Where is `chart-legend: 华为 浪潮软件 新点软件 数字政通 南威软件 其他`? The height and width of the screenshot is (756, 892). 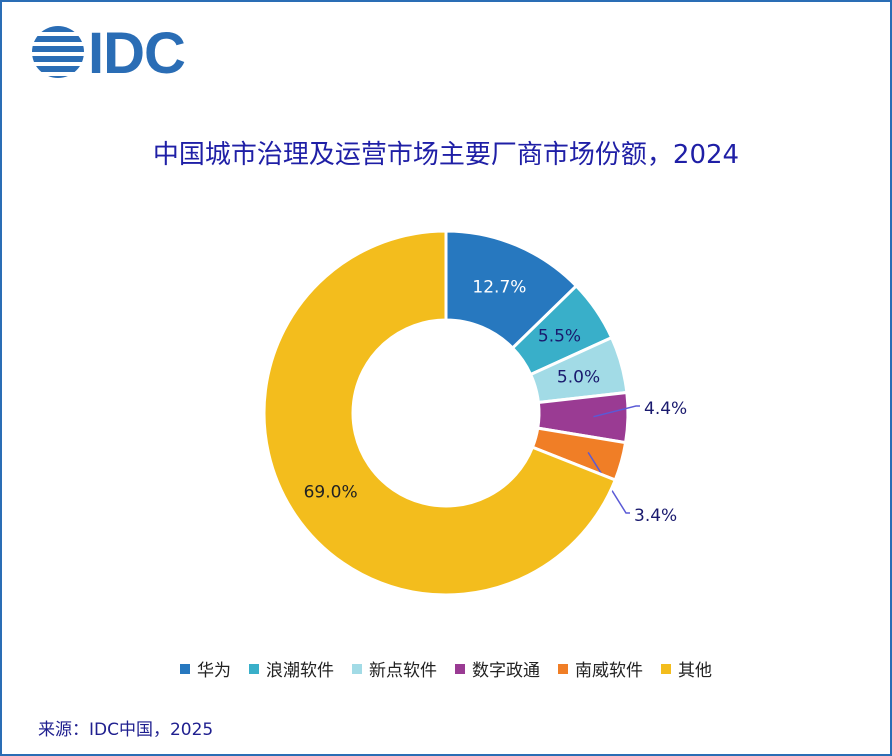 chart-legend: 华为 浪潮软件 新点软件 数字政通 南威软件 其他 is located at coordinates (446, 668).